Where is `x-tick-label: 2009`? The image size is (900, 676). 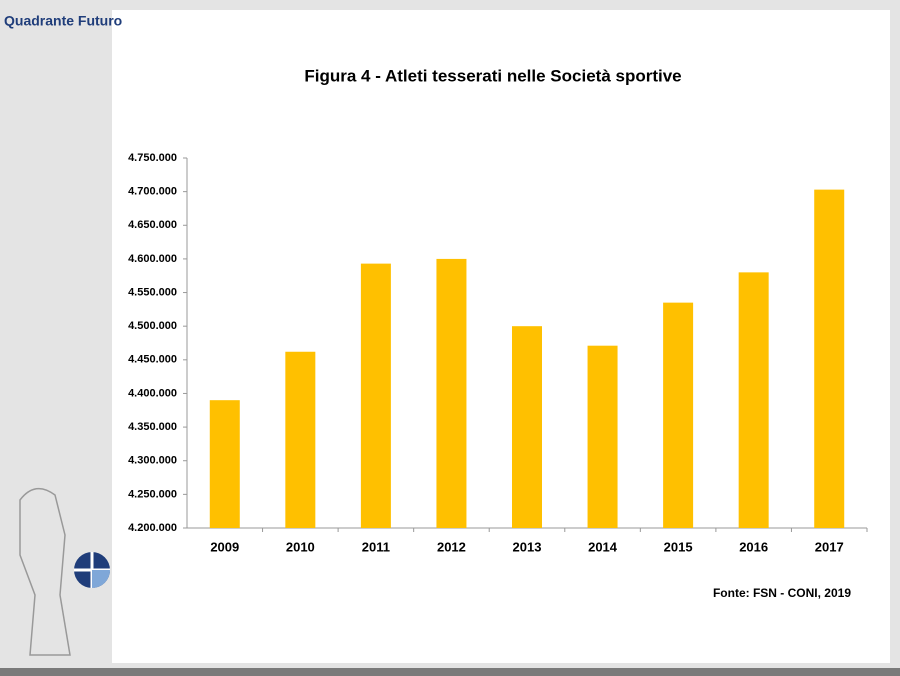 x-tick-label: 2009 is located at coordinates (224, 546).